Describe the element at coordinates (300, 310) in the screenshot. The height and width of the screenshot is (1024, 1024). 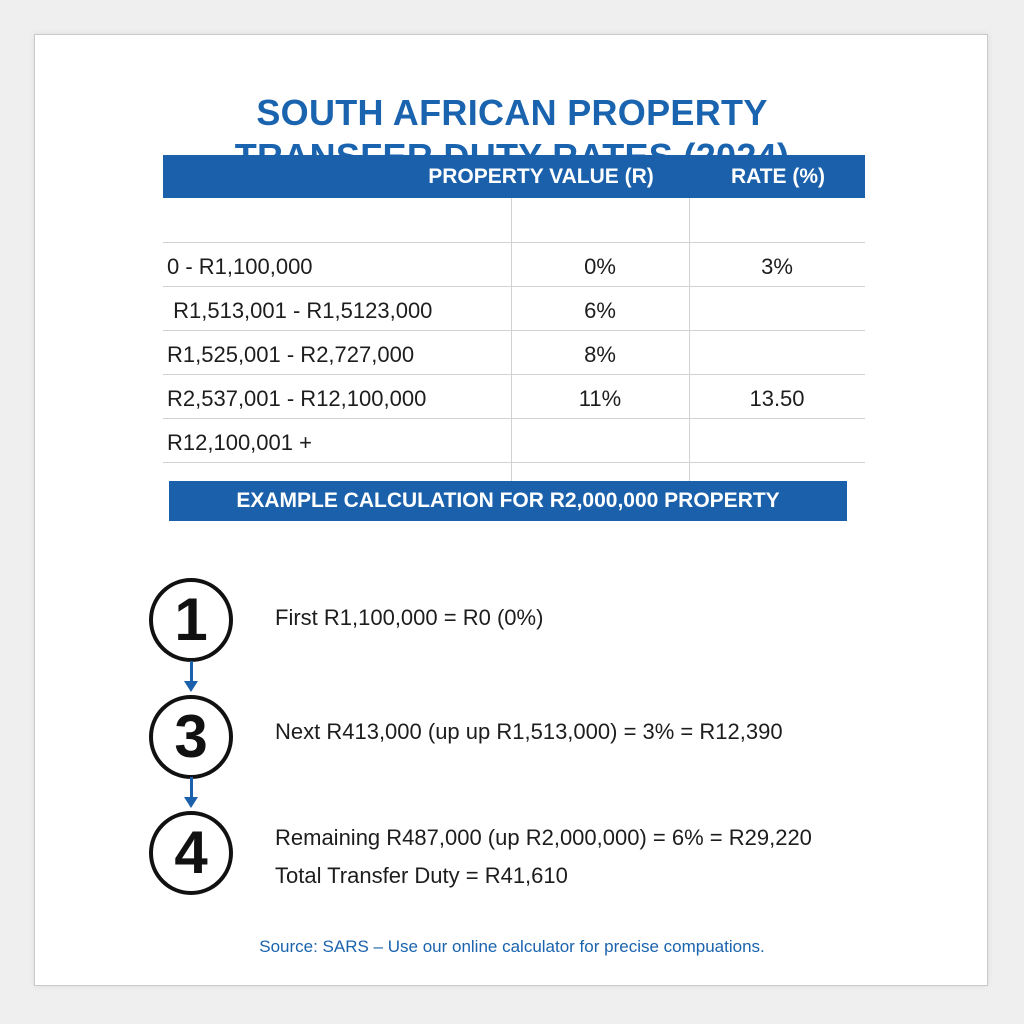
I see `range-cell: R1,513,001 - R1,5123,000` at that location.